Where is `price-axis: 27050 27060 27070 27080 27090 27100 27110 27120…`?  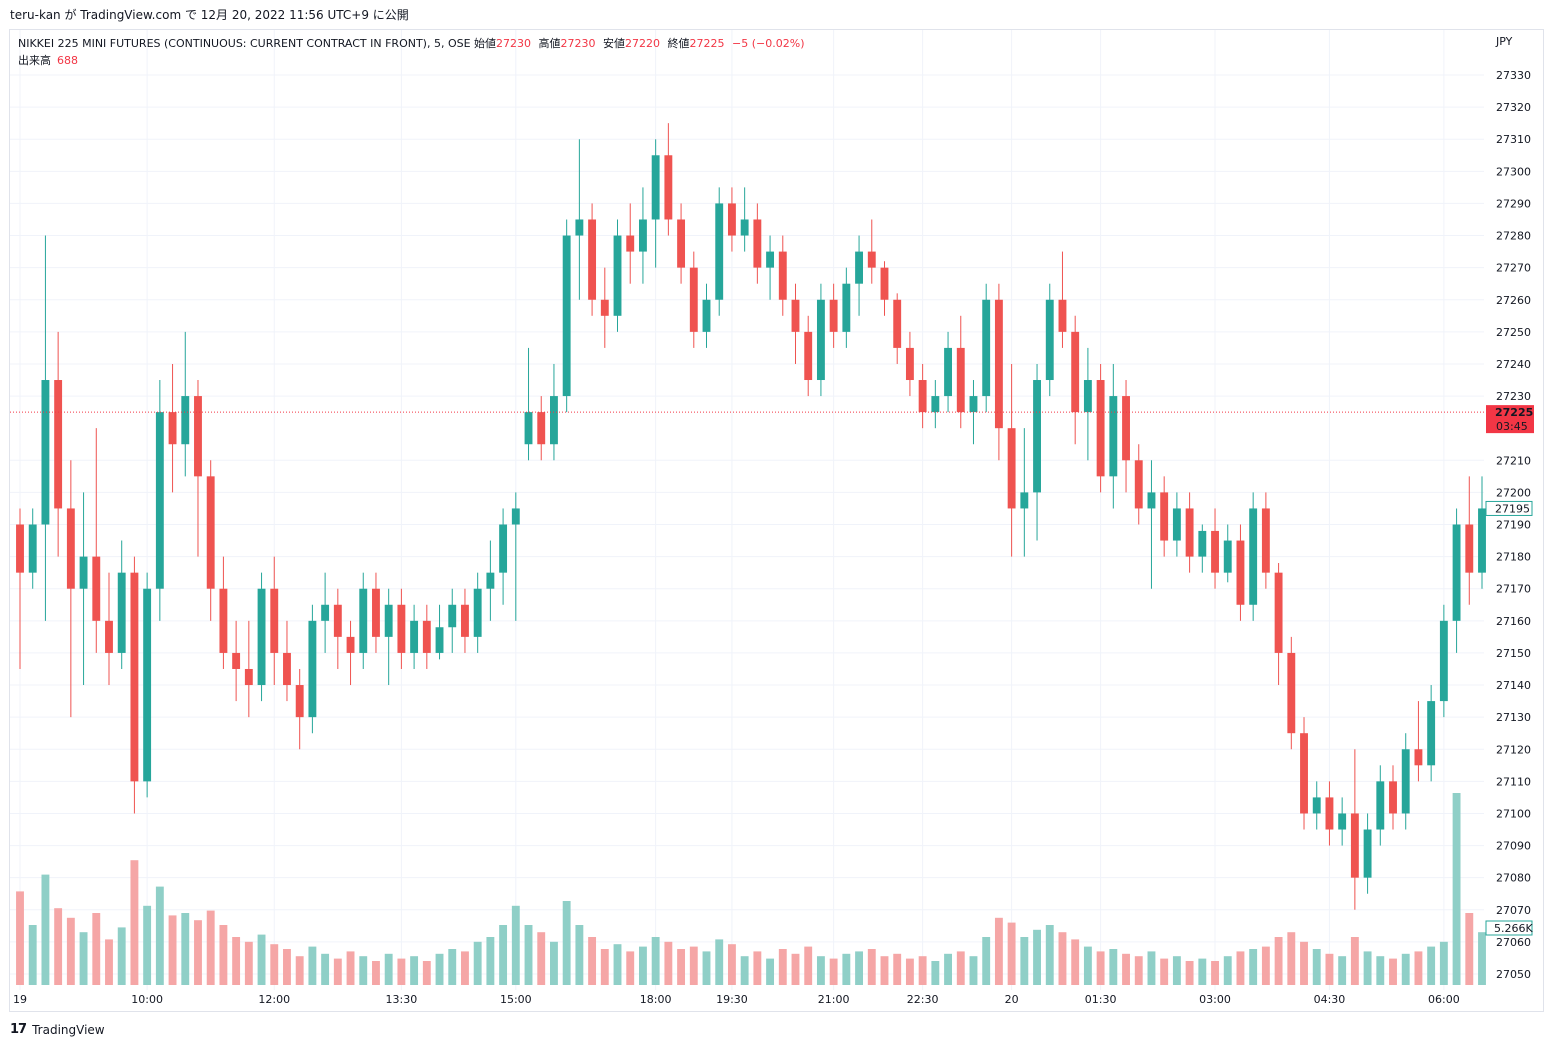 price-axis: 27050 27060 27070 27080 27090 27100 27110 27120… is located at coordinates (1513, 525).